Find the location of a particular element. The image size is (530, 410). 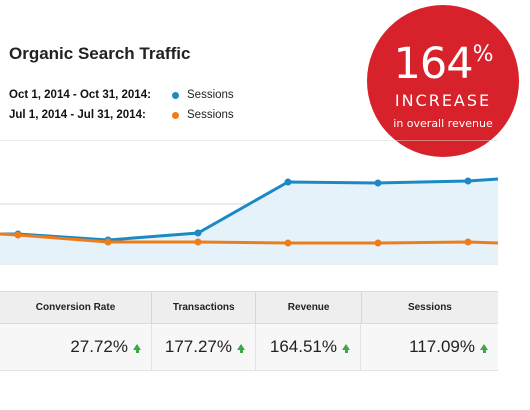

legend-row-previous: Jul 1, 2014 - Jul 31, 2014: Sessions is located at coordinates (121, 115).